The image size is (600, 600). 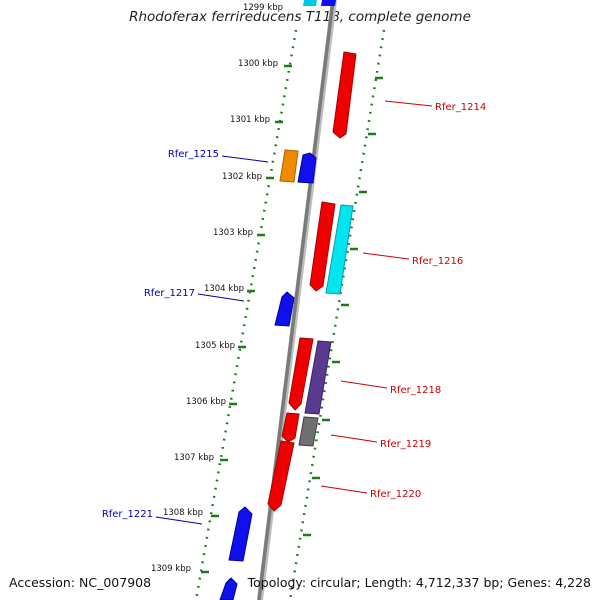 What do you see at coordinates (171, 569) in the screenshot?
I see `axis-label-1309: 1309 kbp` at bounding box center [171, 569].